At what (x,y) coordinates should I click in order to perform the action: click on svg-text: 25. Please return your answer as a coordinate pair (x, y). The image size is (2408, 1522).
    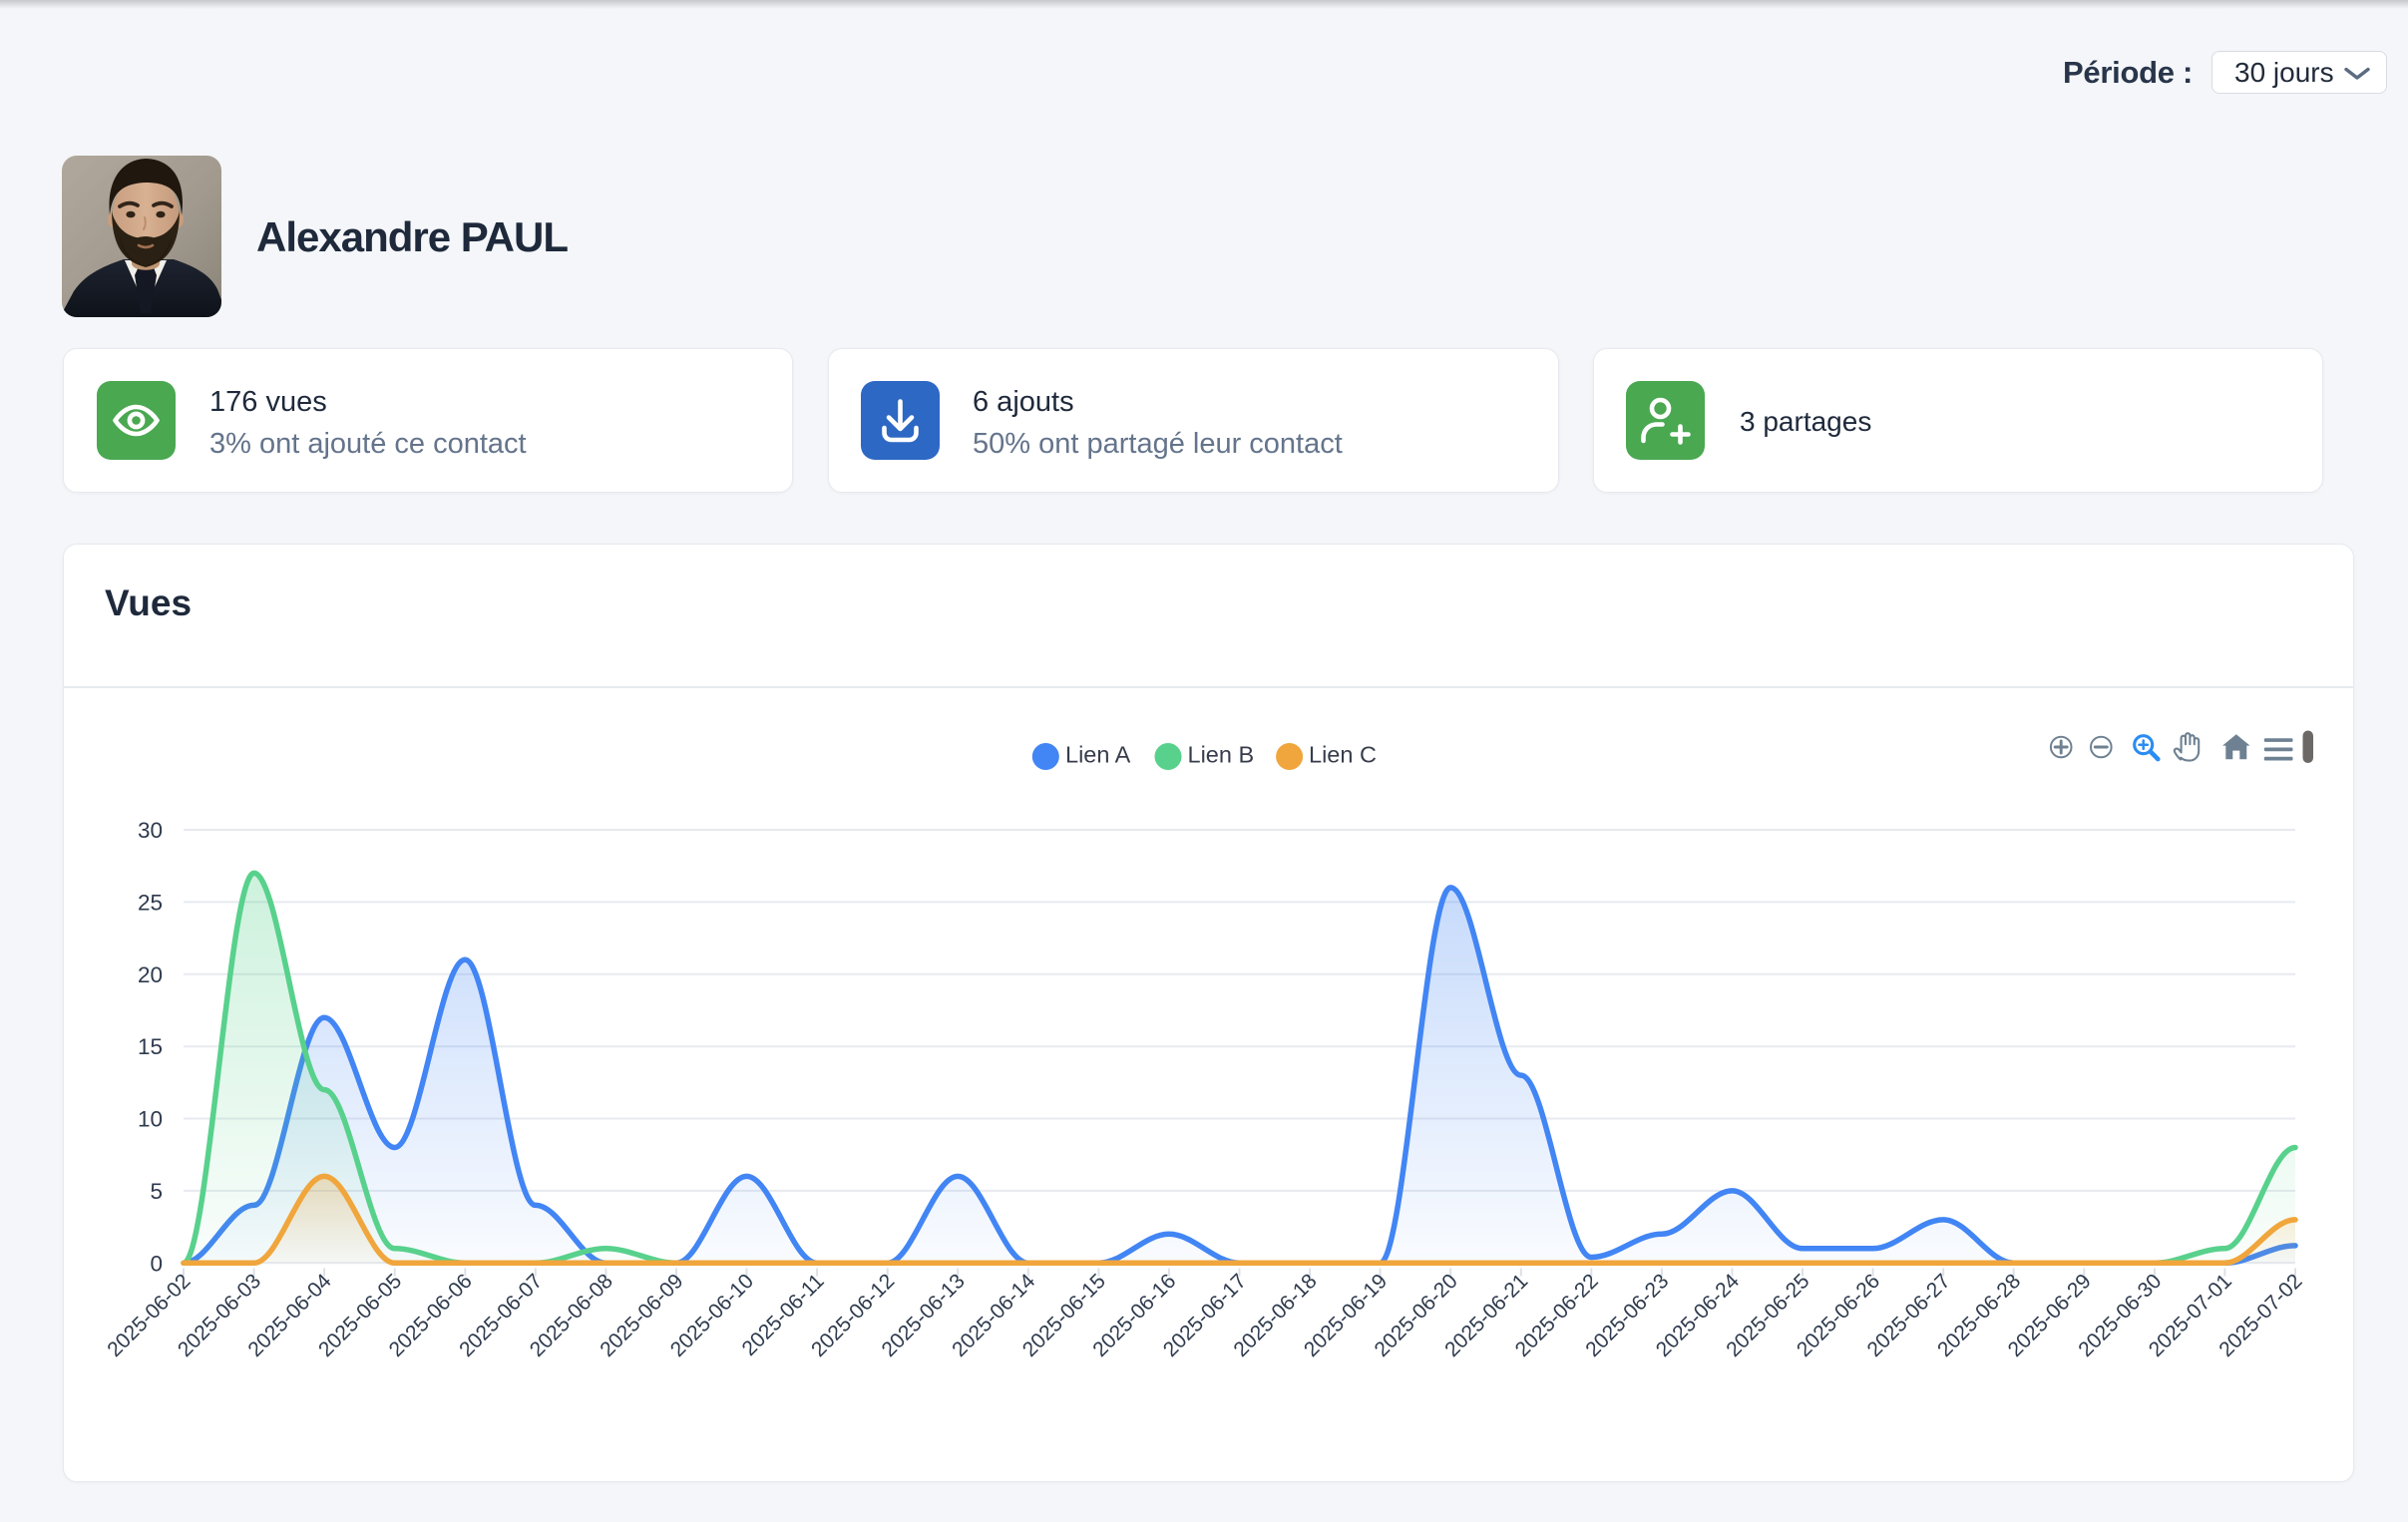
    Looking at the image, I should click on (151, 902).